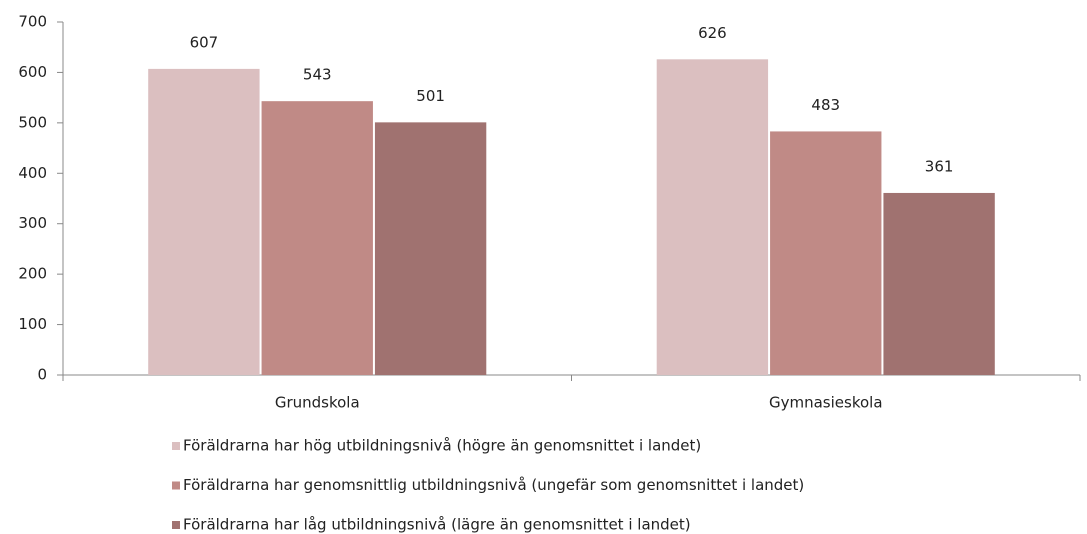  Describe the element at coordinates (204, 42) in the screenshot. I see `data-label: 607` at that location.